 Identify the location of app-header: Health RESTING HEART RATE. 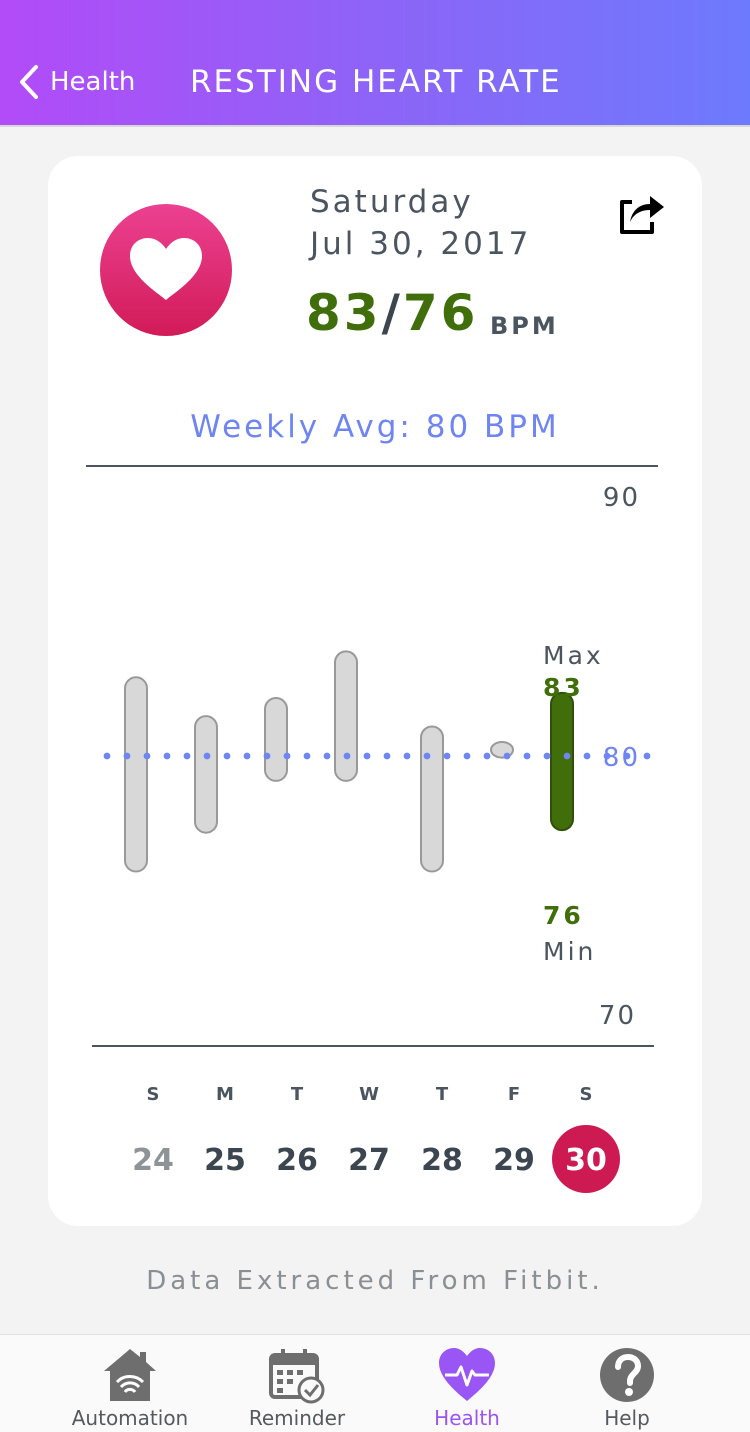
(375, 63).